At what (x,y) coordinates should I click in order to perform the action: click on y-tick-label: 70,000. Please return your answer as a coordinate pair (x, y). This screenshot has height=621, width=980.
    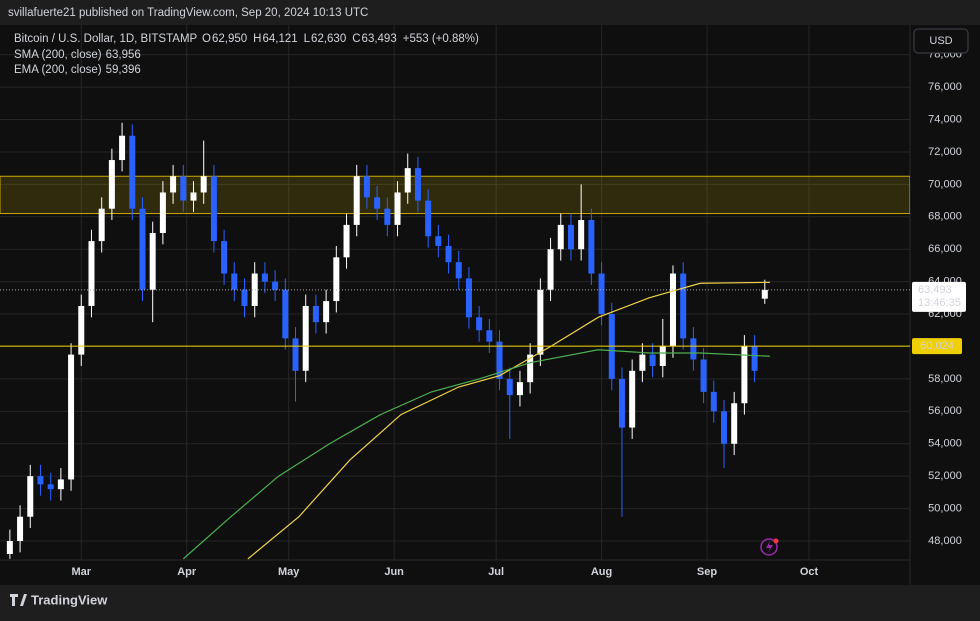
    Looking at the image, I should click on (945, 184).